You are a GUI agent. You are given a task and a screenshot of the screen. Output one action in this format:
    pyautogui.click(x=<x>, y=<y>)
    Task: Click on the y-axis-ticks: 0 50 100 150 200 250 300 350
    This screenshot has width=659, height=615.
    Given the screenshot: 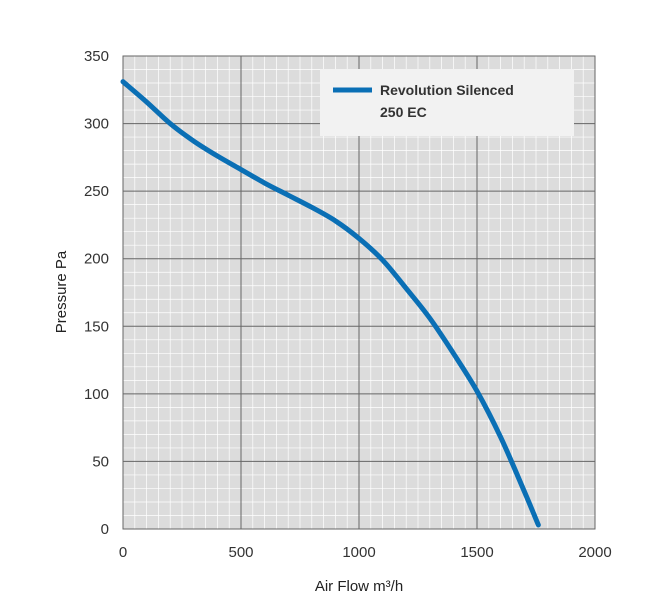 What is the action you would take?
    pyautogui.click(x=96, y=293)
    